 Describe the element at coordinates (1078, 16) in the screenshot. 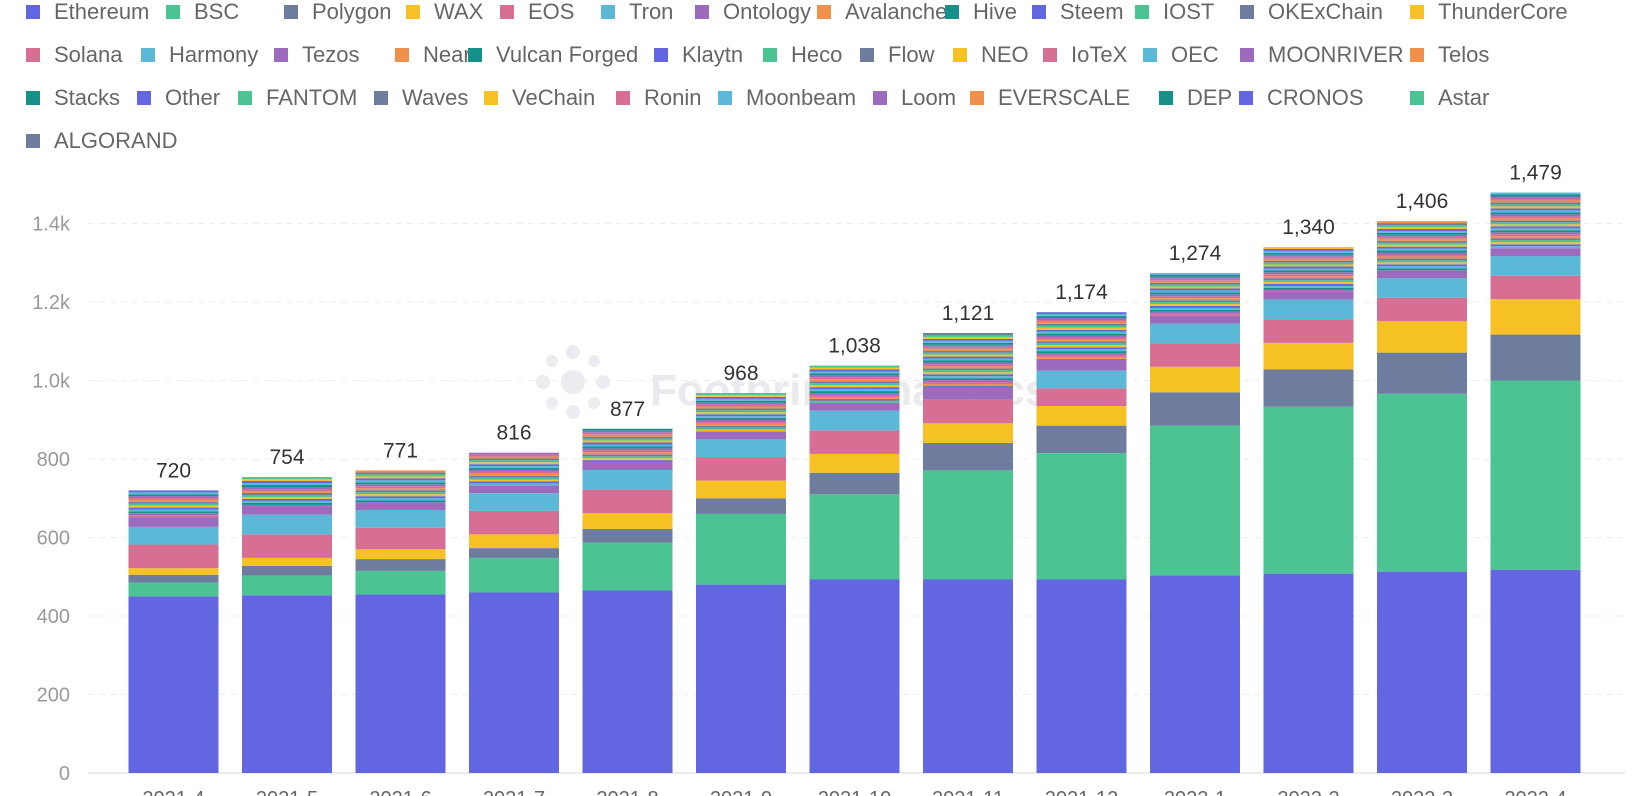

I see `legend-item-steem: Steem` at that location.